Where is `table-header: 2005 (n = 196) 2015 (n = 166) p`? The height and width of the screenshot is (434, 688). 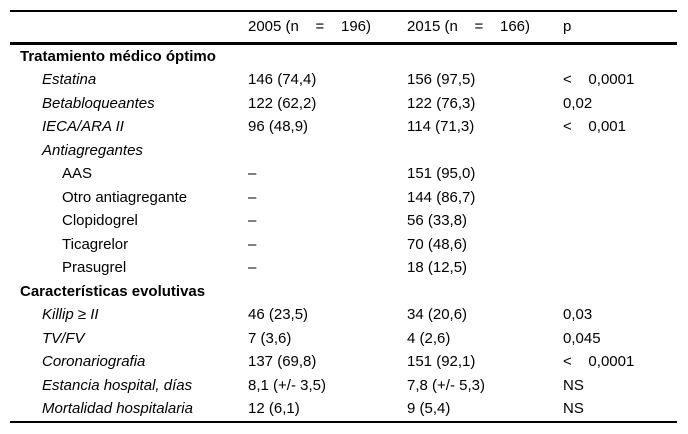 table-header: 2005 (n = 196) 2015 (n = 166) p is located at coordinates (343, 27).